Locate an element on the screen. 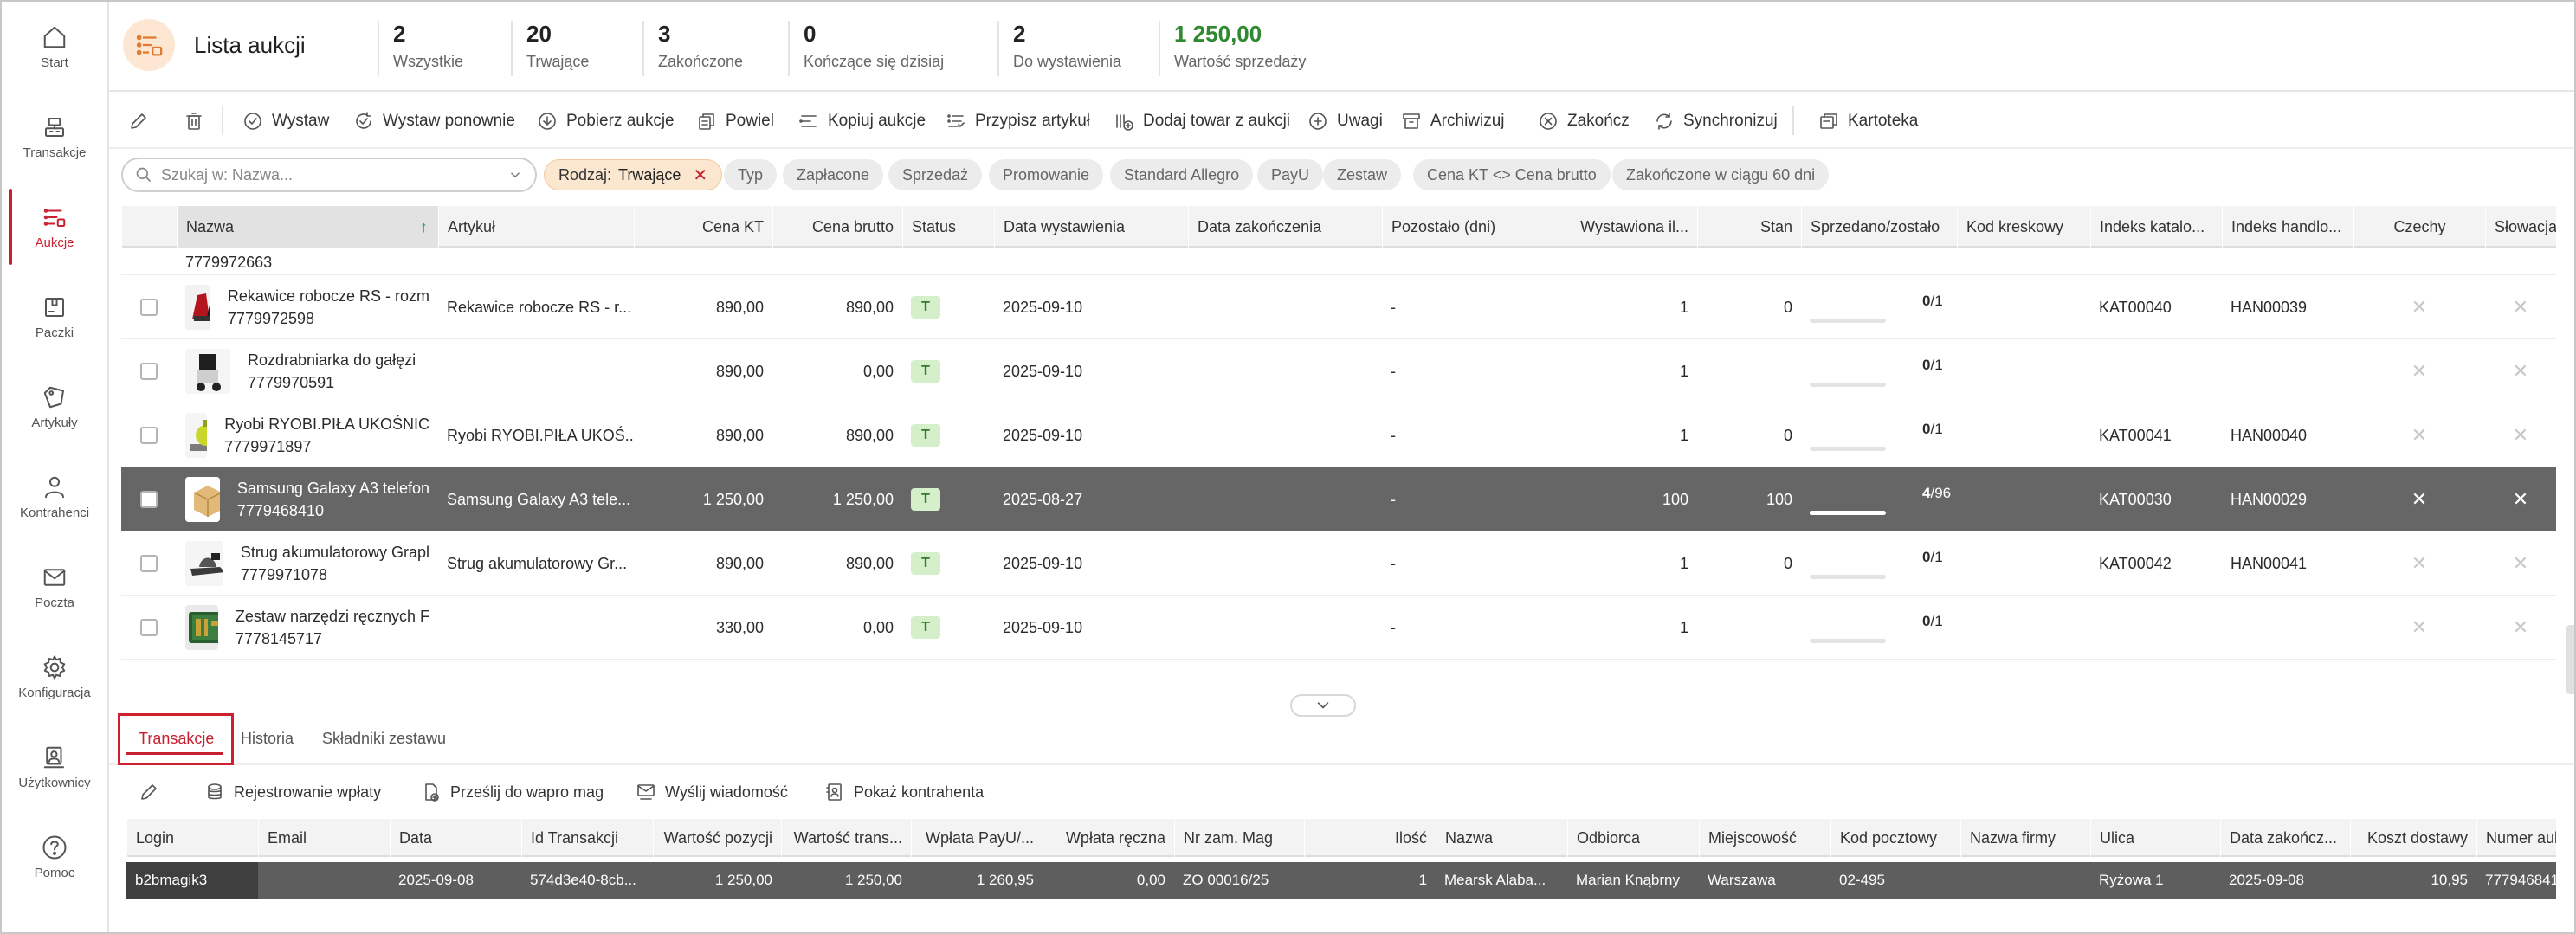 This screenshot has width=2576, height=934. filter-chip: Zakończone w ciągu 60 dni is located at coordinates (1721, 175).